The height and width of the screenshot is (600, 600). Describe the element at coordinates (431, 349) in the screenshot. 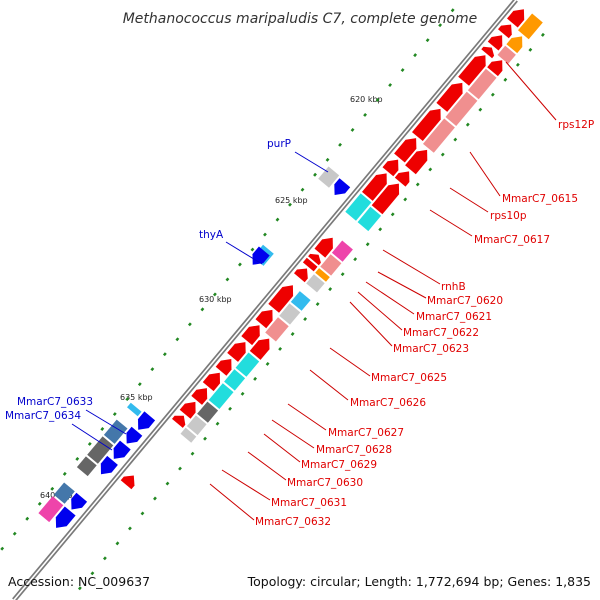

I see `gene-label-MmarC7_0623: MmarC7_0623` at that location.